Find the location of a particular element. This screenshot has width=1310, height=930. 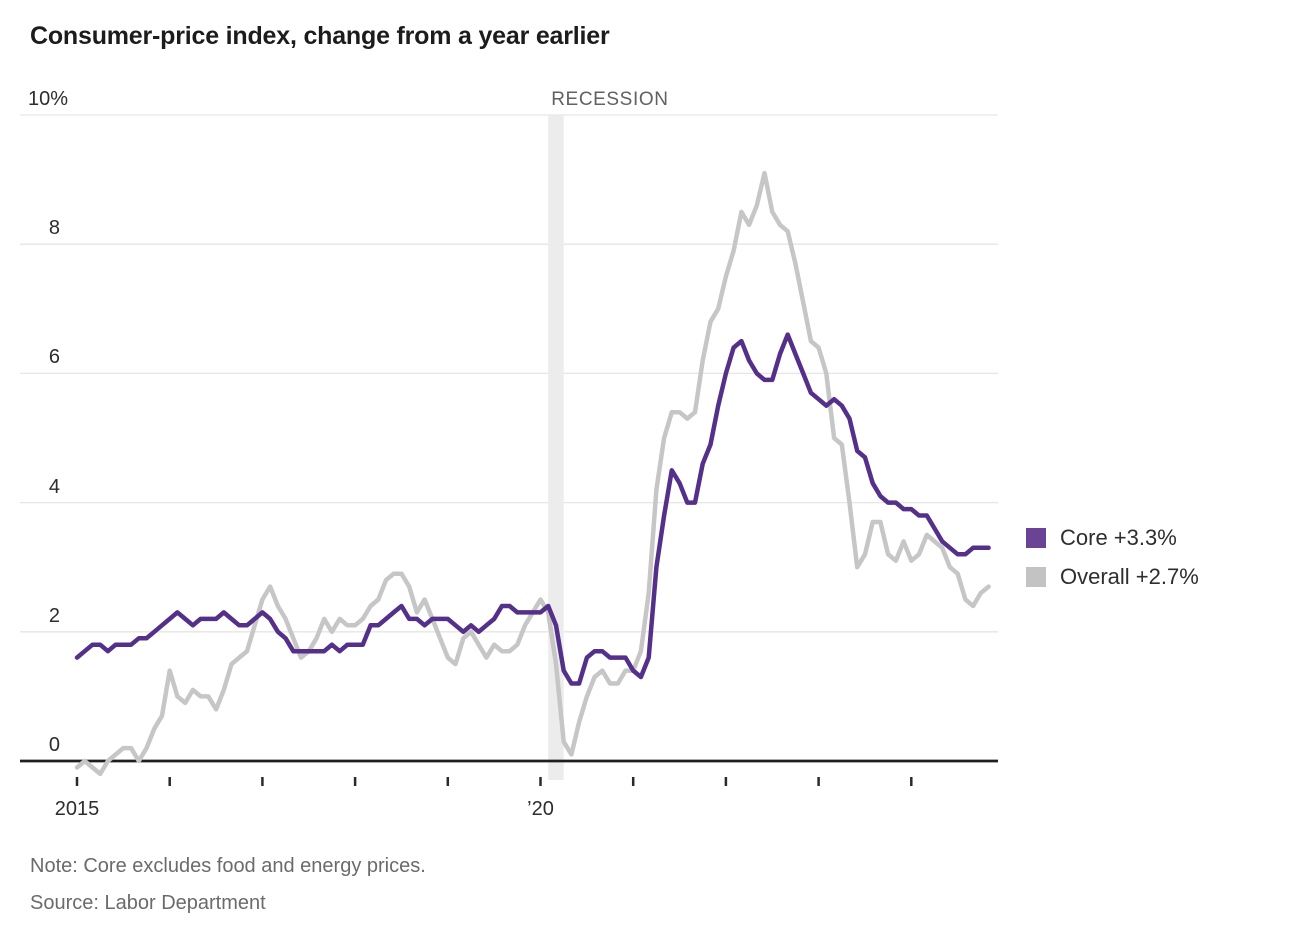

x-axis-label-2015: 2015 is located at coordinates (77, 809).